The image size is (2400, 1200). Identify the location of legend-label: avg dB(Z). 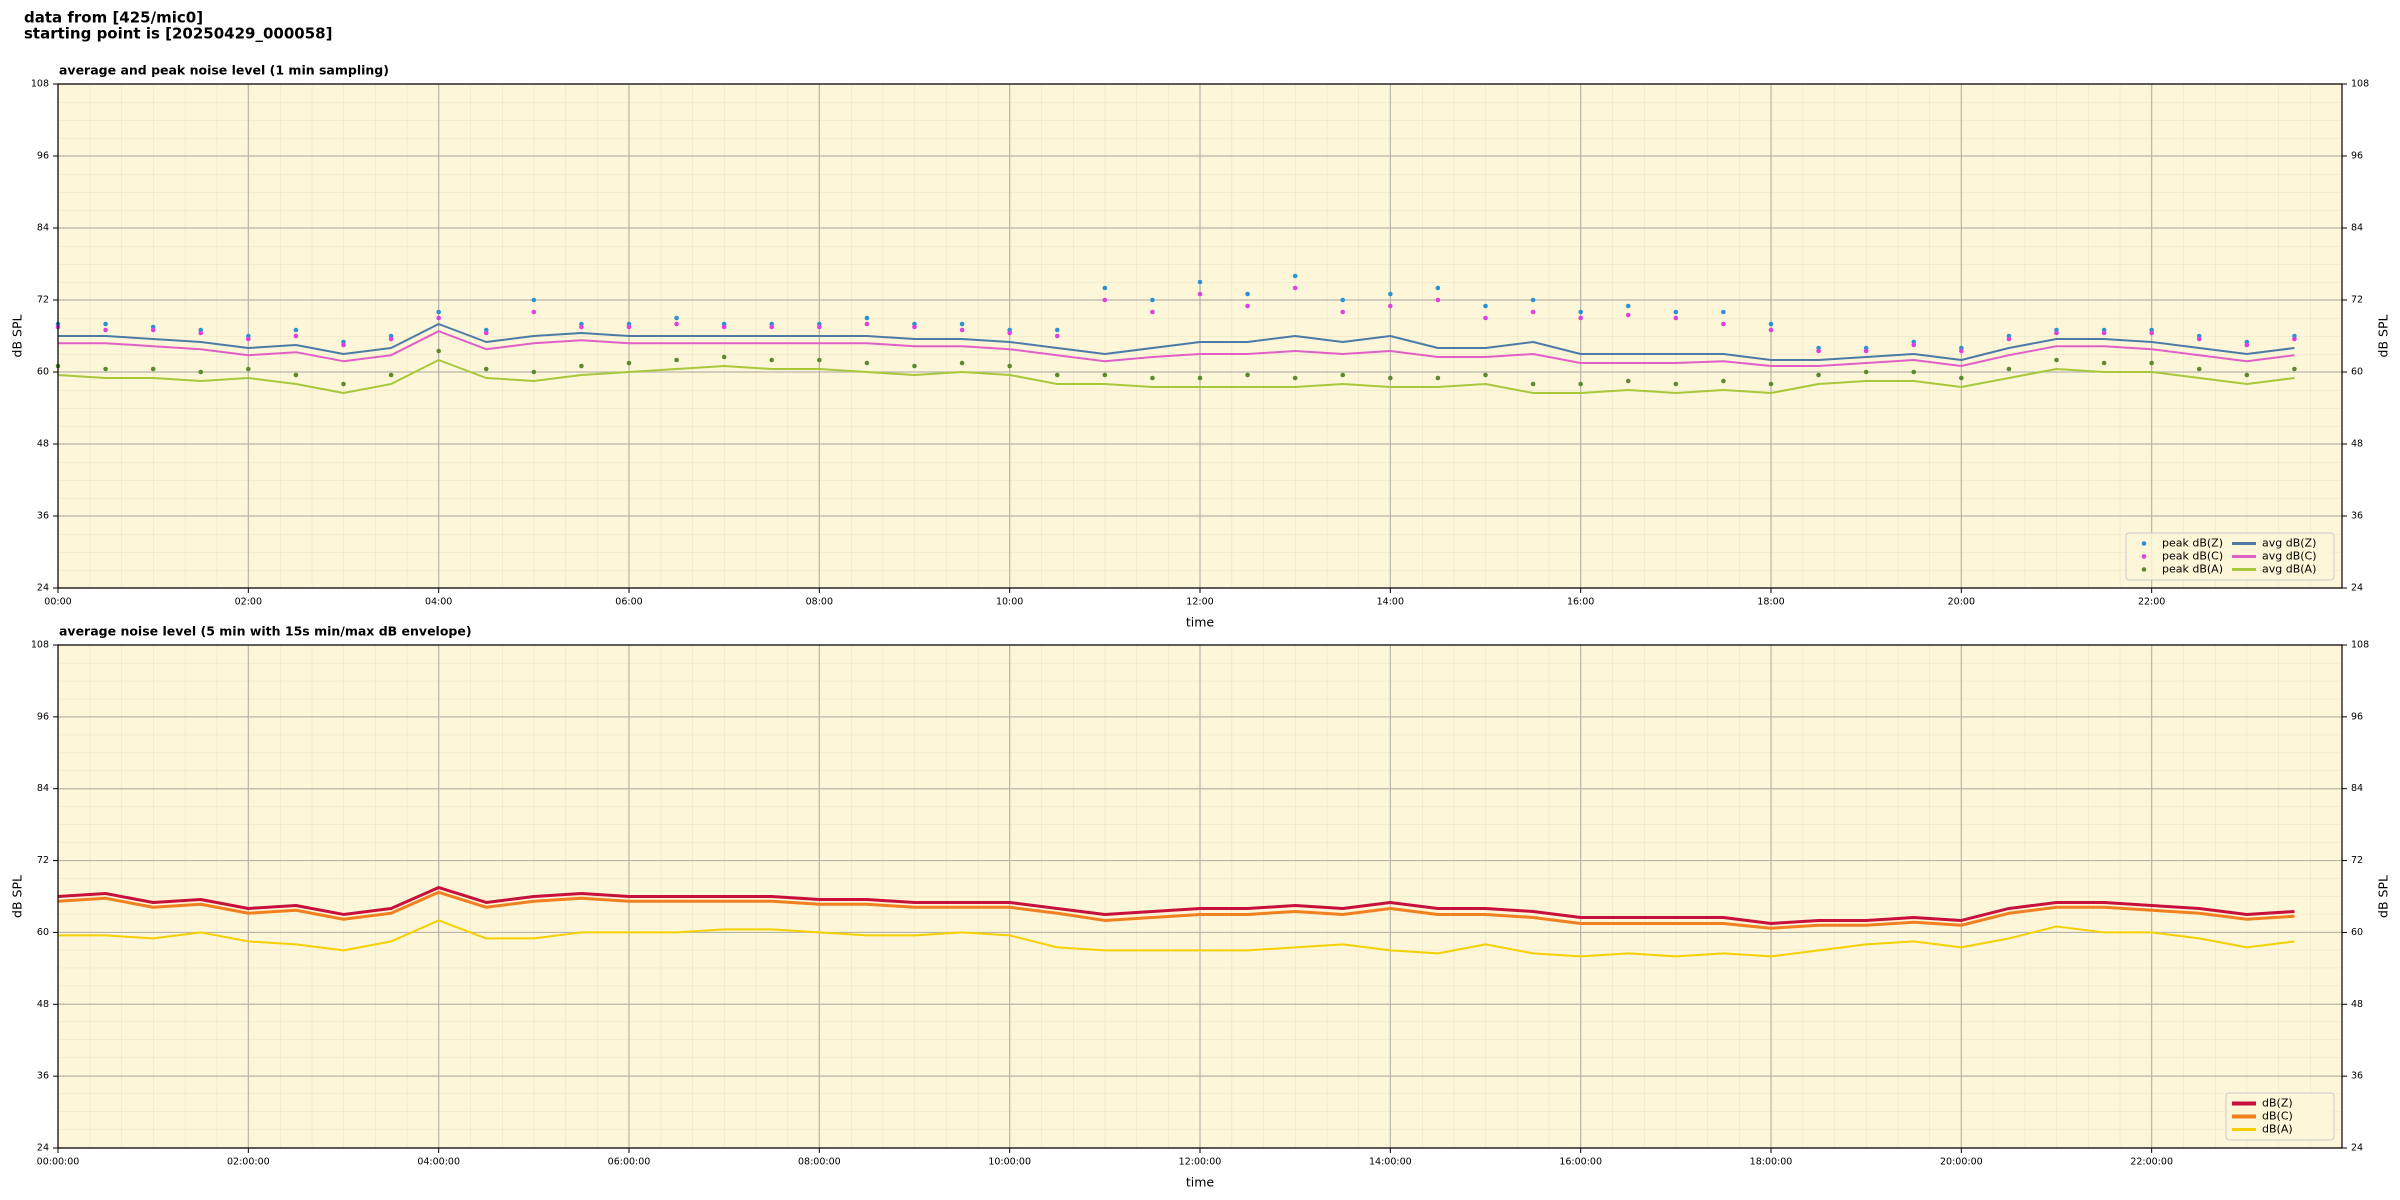
(2289, 543).